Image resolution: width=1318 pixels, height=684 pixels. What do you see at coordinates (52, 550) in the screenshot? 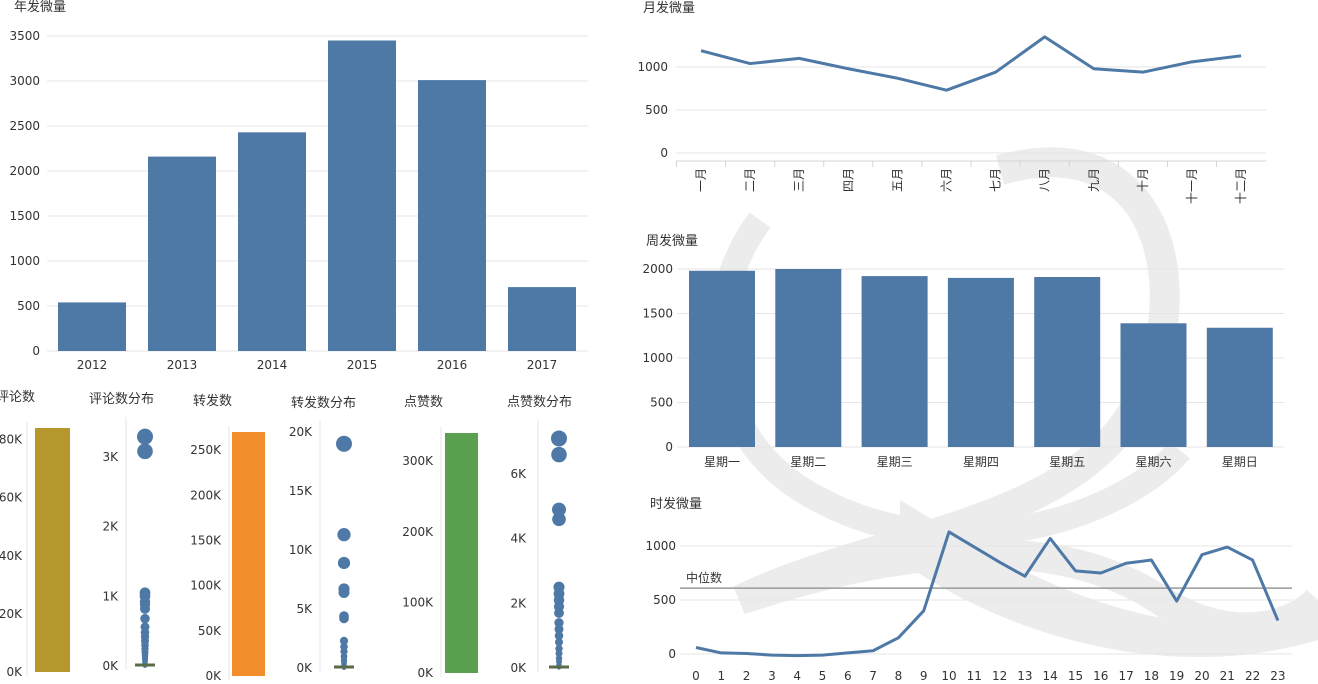
I see `comments-total-bar` at bounding box center [52, 550].